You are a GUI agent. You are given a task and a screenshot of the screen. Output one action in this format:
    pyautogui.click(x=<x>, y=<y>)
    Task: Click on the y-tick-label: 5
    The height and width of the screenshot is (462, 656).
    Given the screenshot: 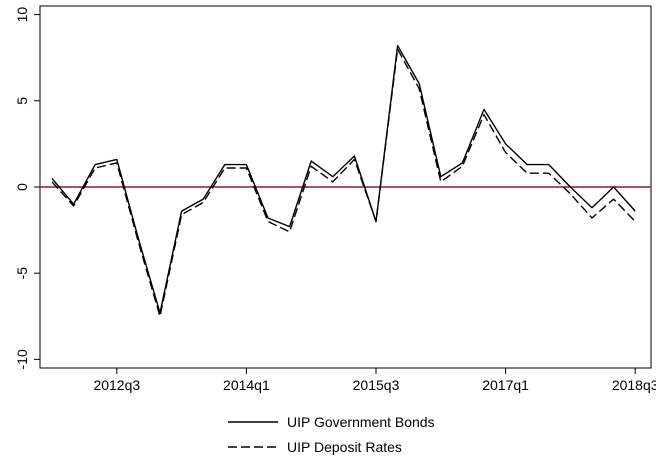 What is the action you would take?
    pyautogui.click(x=22, y=101)
    